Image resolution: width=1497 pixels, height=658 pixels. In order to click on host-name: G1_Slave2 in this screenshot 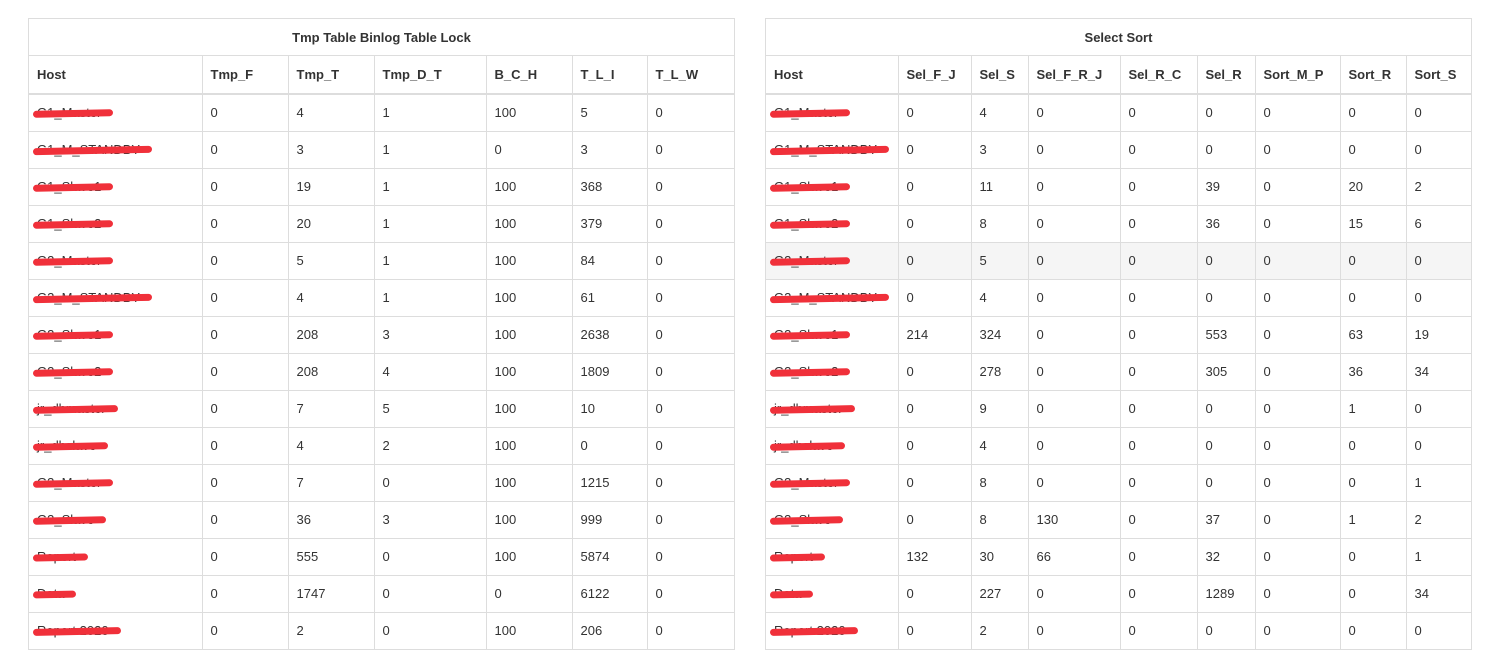, I will do `click(810, 223)`.